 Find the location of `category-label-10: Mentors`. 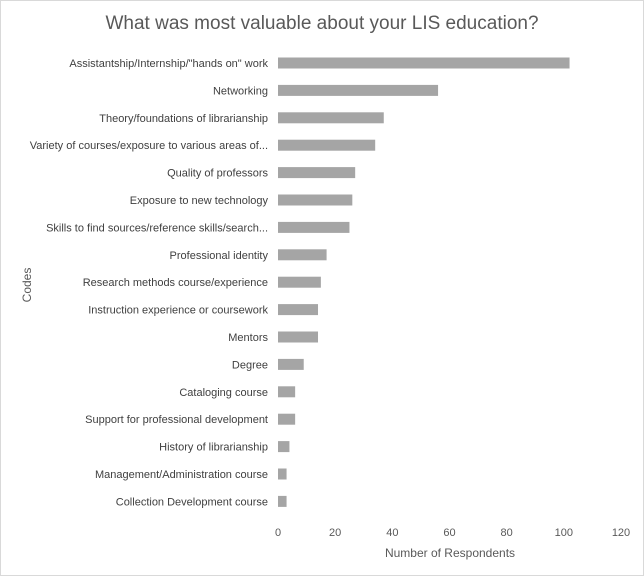

category-label-10: Mentors is located at coordinates (248, 338).